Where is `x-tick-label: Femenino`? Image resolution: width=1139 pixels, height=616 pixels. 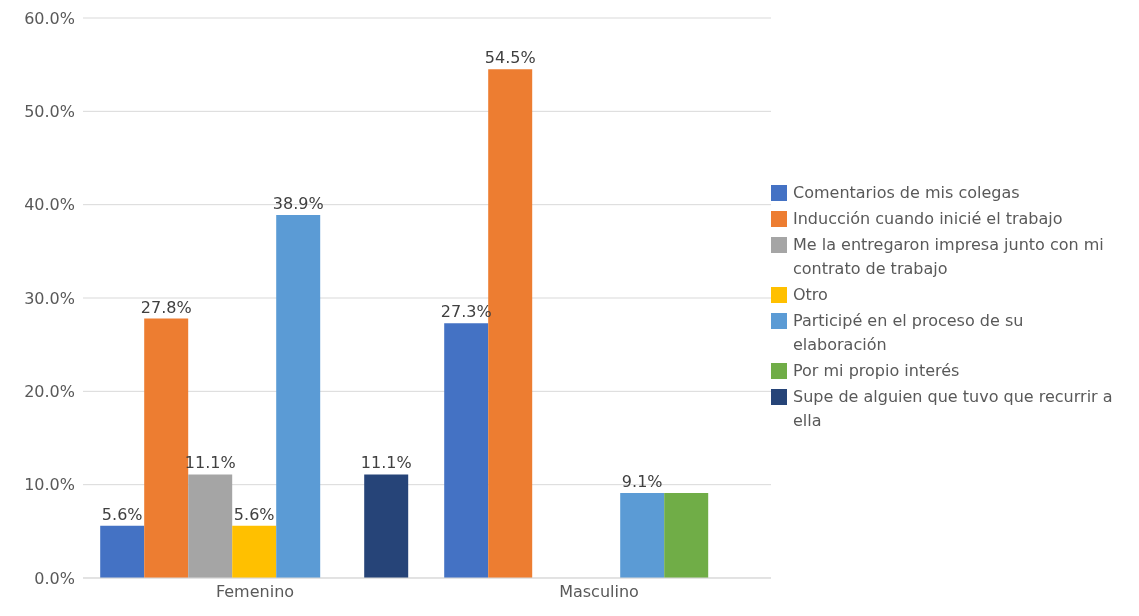
x-tick-label: Femenino is located at coordinates (255, 592).